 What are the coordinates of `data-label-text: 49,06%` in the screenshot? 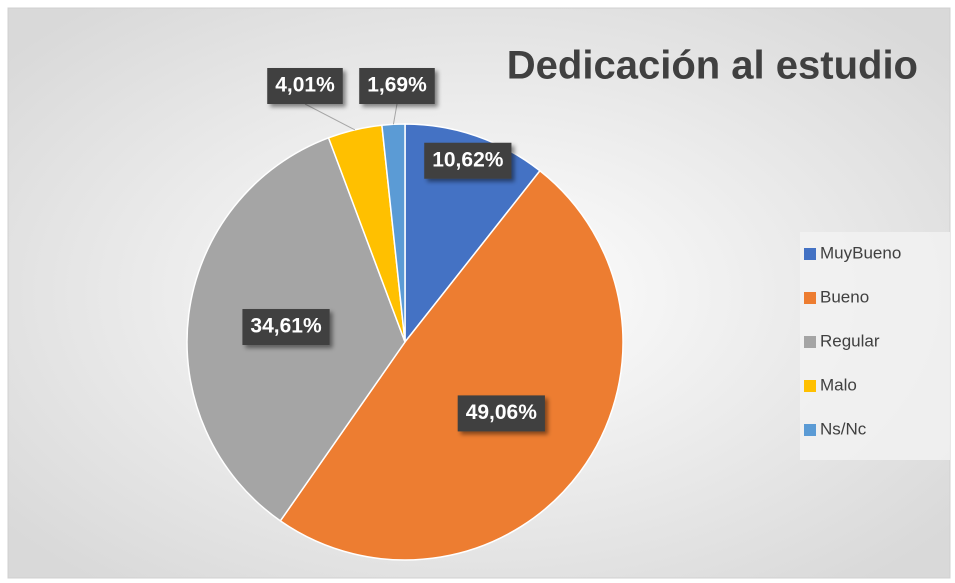 It's located at (502, 412).